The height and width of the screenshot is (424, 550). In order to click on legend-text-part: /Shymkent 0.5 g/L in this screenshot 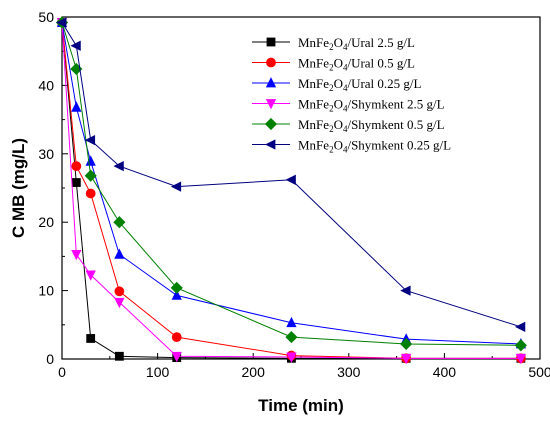, I will do `click(395, 124)`.